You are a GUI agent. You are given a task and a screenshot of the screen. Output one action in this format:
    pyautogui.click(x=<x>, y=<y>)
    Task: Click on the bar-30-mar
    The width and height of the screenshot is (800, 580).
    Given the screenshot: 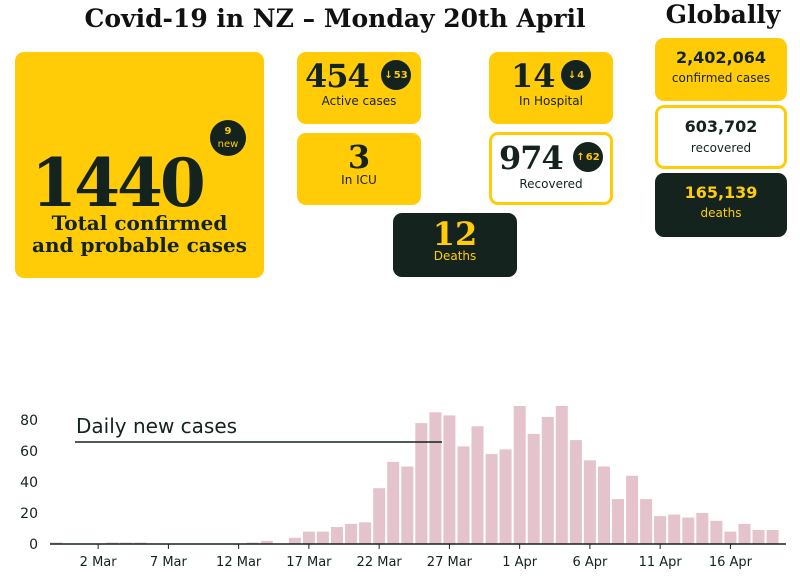 What is the action you would take?
    pyautogui.click(x=491, y=499)
    